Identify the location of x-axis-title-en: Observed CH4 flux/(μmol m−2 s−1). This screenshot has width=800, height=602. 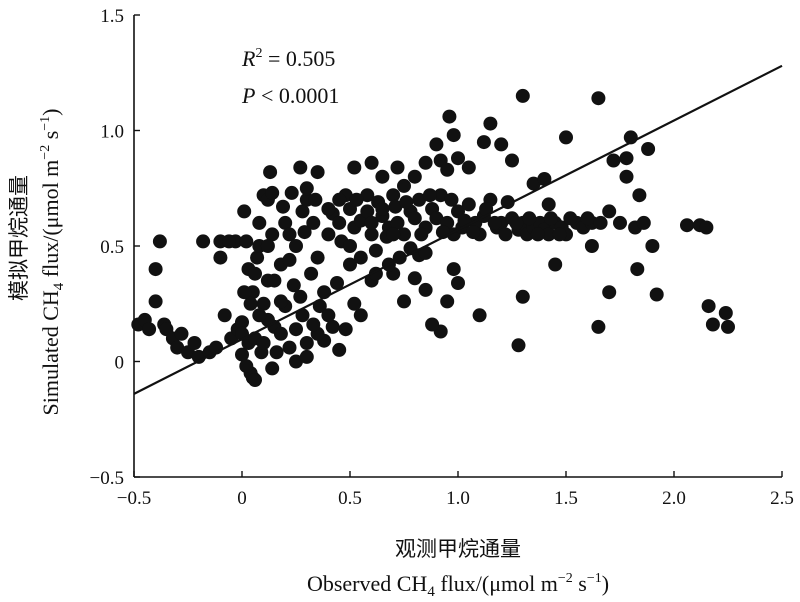
(458, 585).